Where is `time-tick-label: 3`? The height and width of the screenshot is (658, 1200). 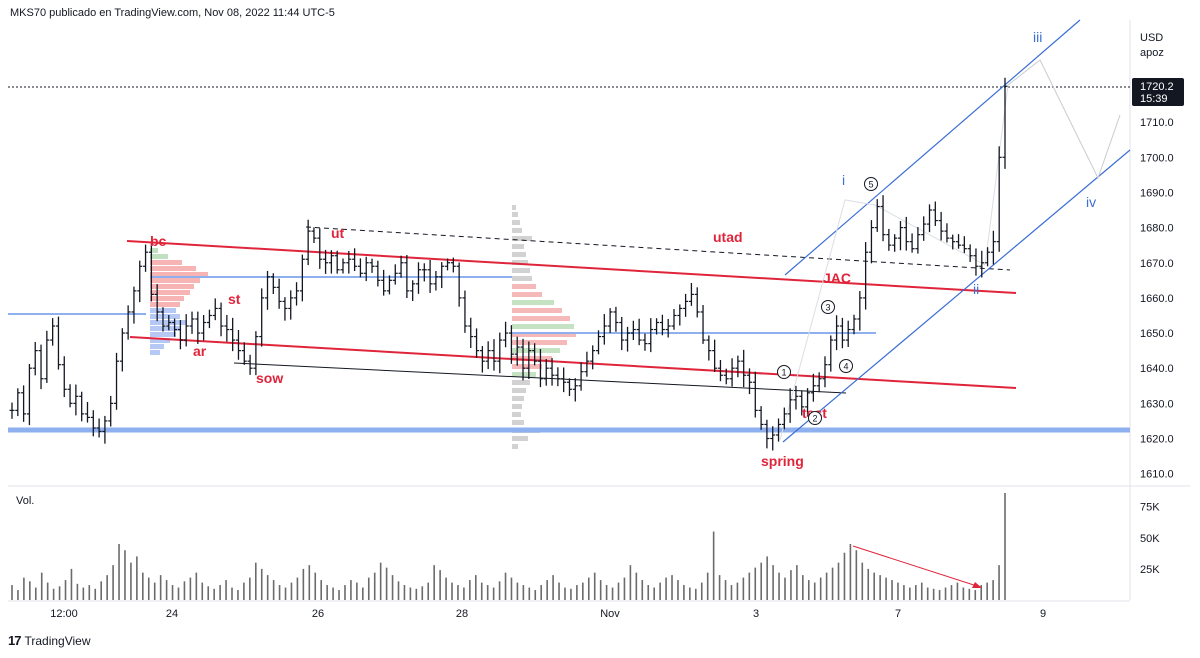
time-tick-label: 3 is located at coordinates (756, 614).